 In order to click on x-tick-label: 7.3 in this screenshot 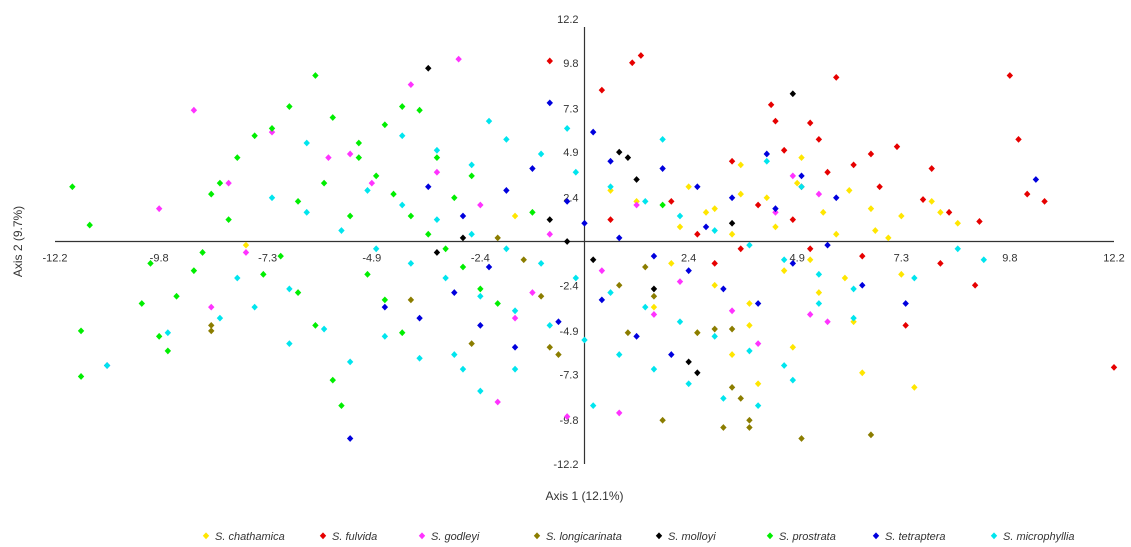, I will do `click(901, 259)`.